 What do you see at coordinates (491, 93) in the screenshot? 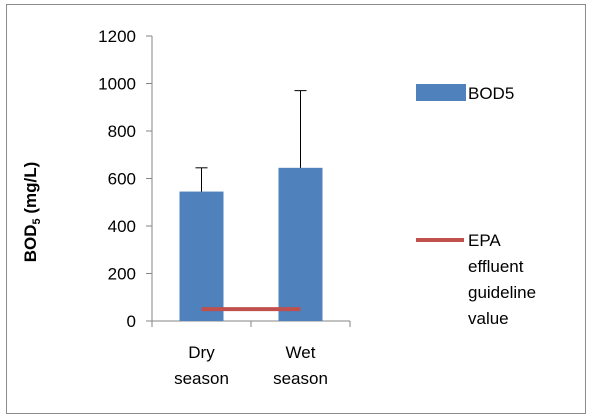
I see `legend-label-bod5: BOD5` at bounding box center [491, 93].